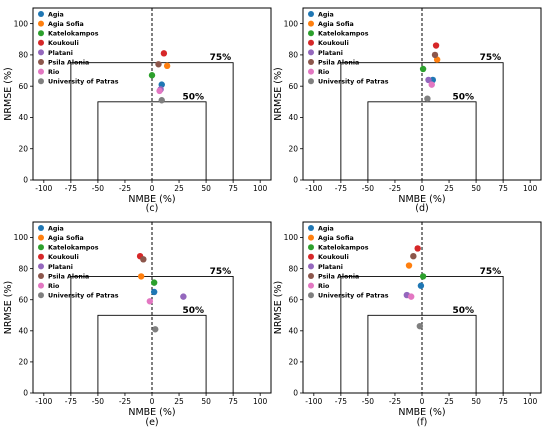  What do you see at coordinates (152, 208) in the screenshot?
I see `panel-label: (c)` at bounding box center [152, 208].